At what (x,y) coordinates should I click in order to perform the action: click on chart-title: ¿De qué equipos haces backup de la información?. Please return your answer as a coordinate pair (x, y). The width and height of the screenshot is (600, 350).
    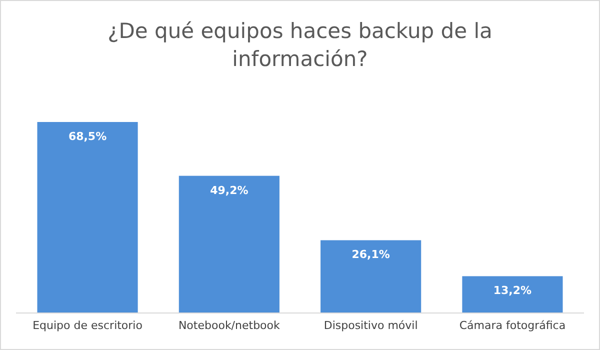
    Looking at the image, I should click on (300, 45).